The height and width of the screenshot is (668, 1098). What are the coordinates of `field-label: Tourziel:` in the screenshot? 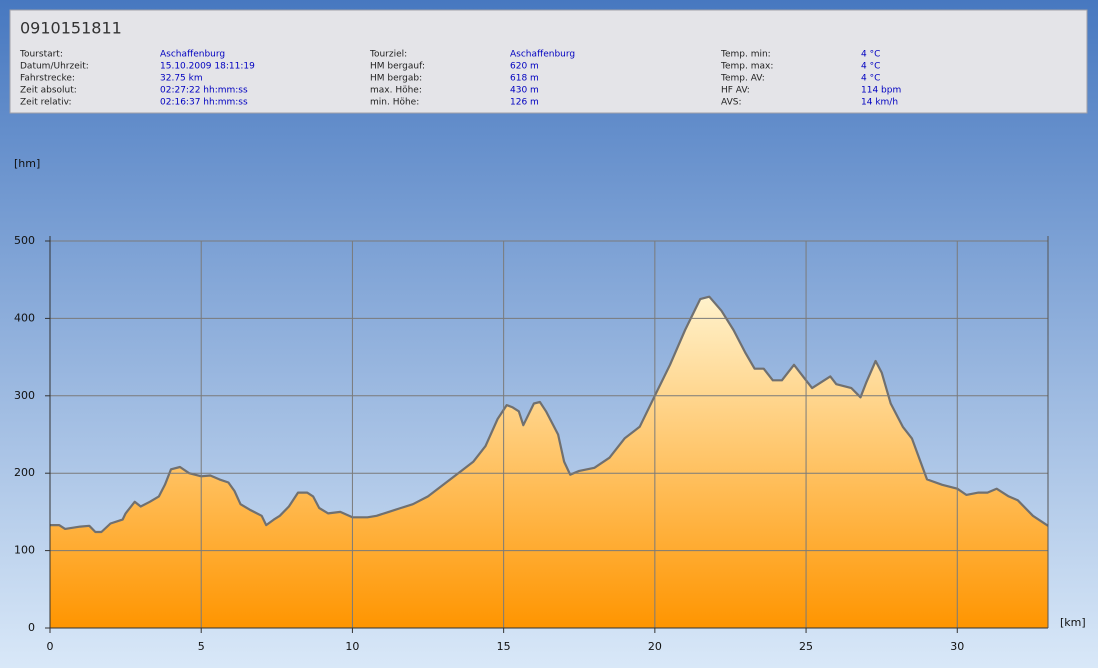 It's located at (388, 55).